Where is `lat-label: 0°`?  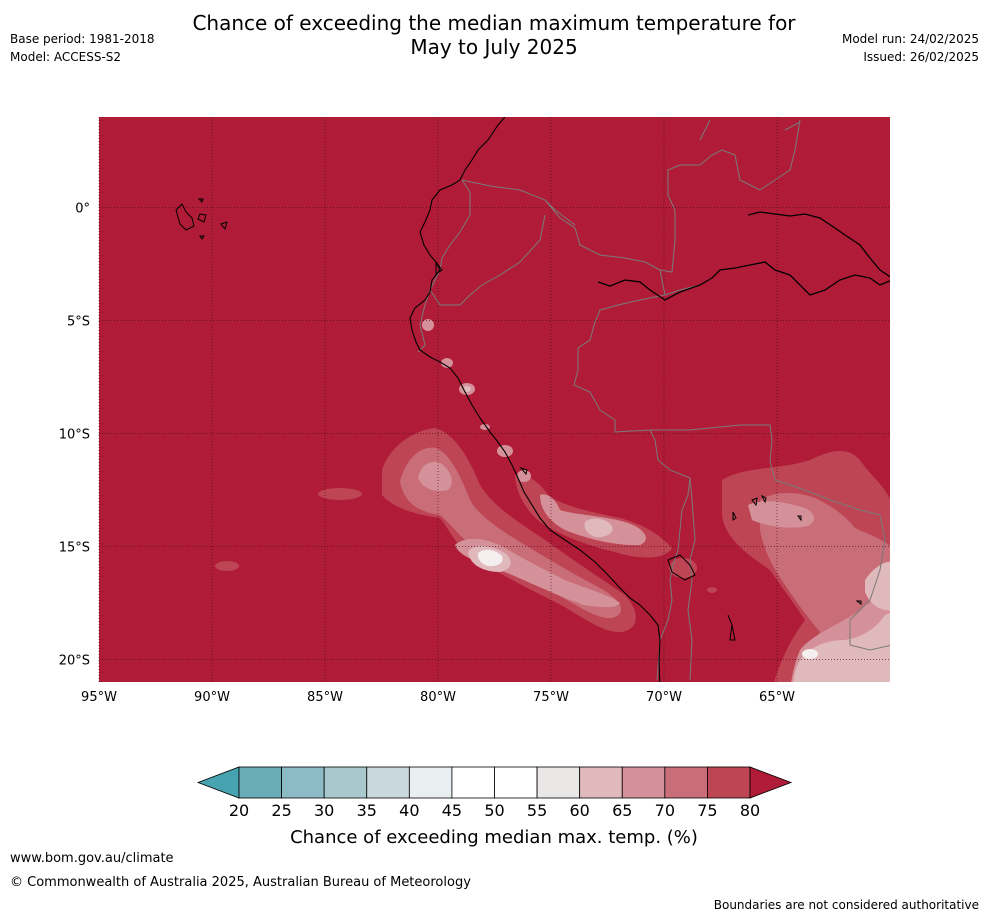 lat-label: 0° is located at coordinates (82, 208).